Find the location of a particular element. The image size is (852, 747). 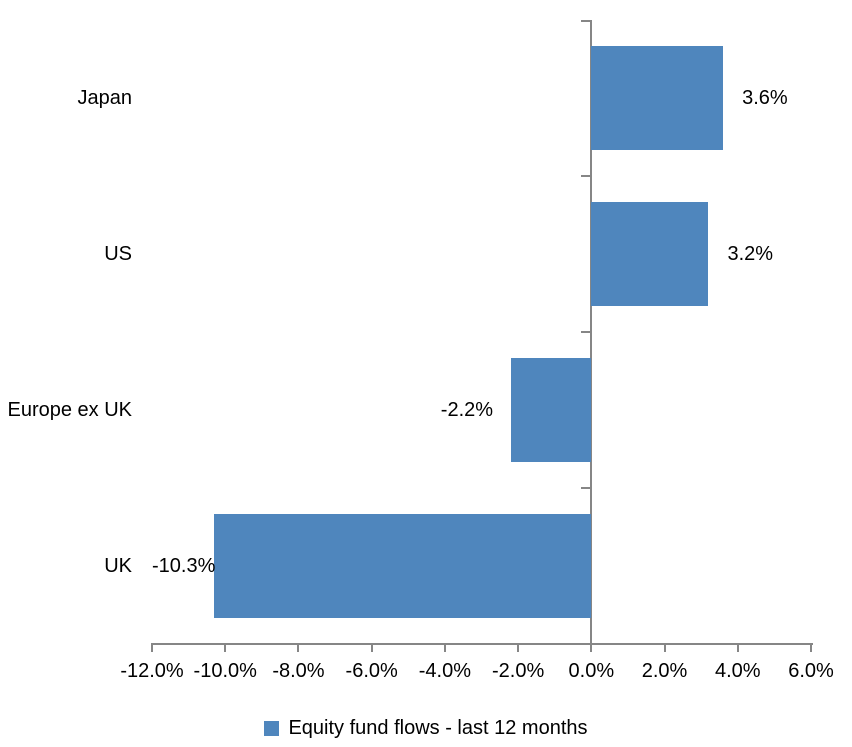

data-label-uk: -10.3% is located at coordinates (184, 566).